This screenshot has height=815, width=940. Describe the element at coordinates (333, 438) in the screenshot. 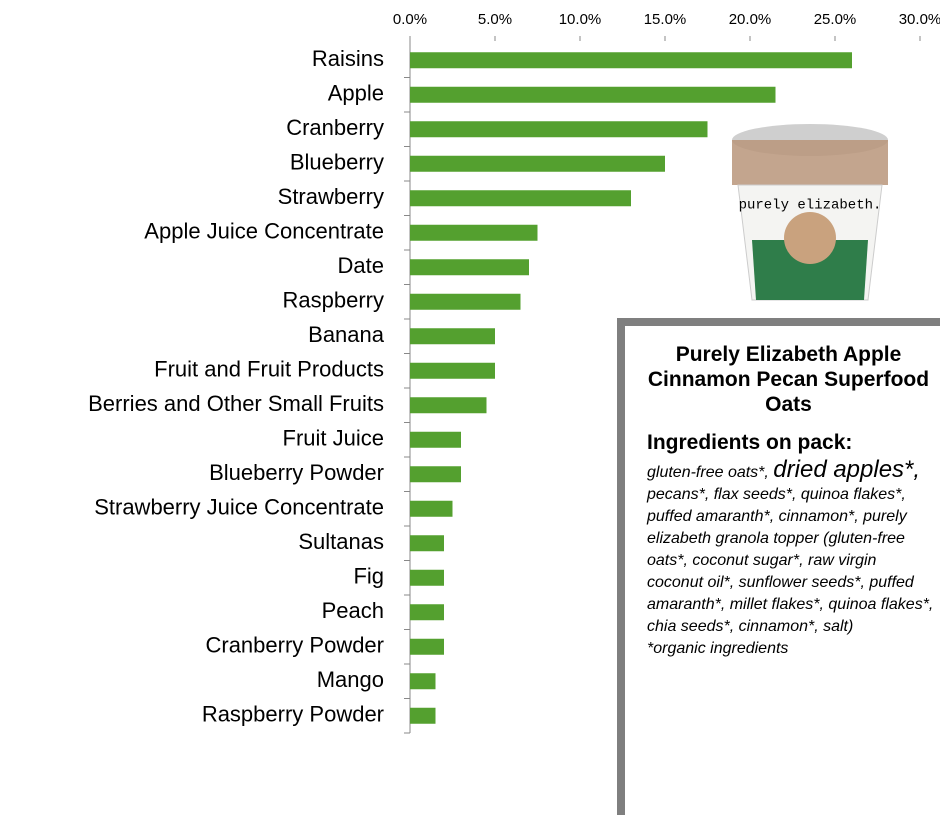

I see `y-tick-label: Fruit Juice` at that location.